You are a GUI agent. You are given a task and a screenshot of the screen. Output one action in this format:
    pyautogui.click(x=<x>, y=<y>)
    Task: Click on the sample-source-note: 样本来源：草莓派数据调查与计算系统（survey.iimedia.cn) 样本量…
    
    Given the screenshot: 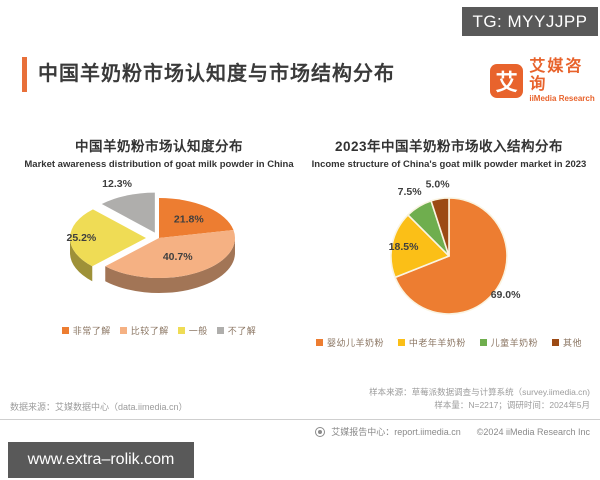 What is the action you would take?
    pyautogui.click(x=479, y=399)
    